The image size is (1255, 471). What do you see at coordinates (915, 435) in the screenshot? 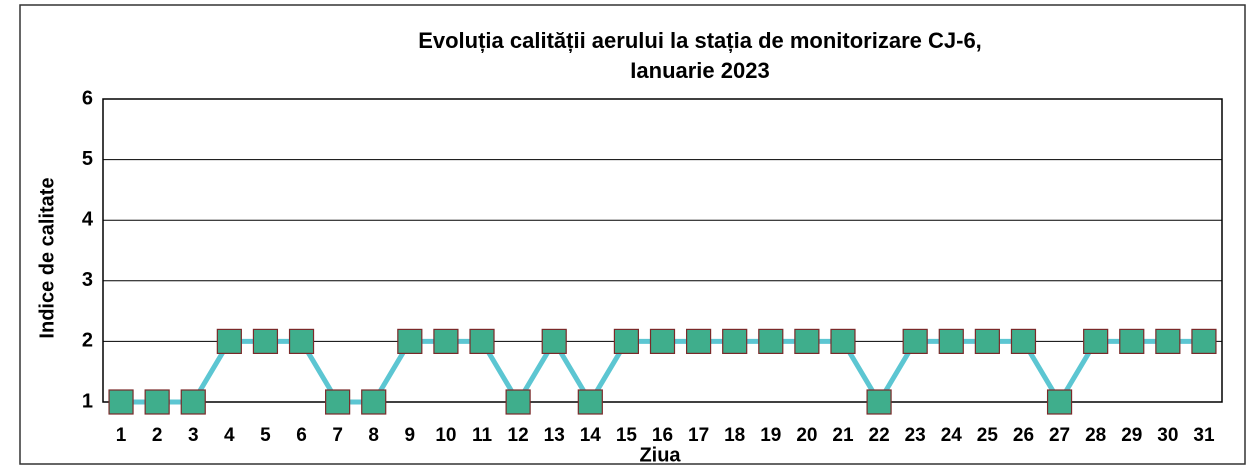
I see `x-tick-label: 23` at bounding box center [915, 435].